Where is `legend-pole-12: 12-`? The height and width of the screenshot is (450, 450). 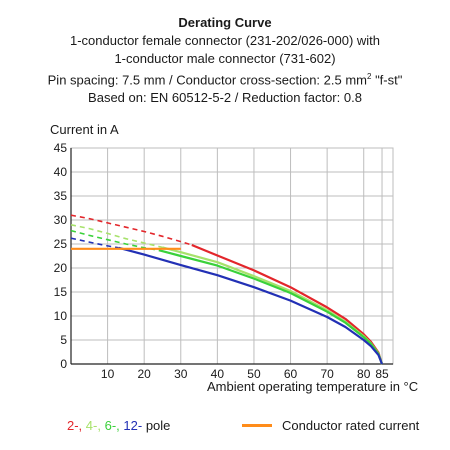 legend-pole-12: 12- is located at coordinates (133, 425).